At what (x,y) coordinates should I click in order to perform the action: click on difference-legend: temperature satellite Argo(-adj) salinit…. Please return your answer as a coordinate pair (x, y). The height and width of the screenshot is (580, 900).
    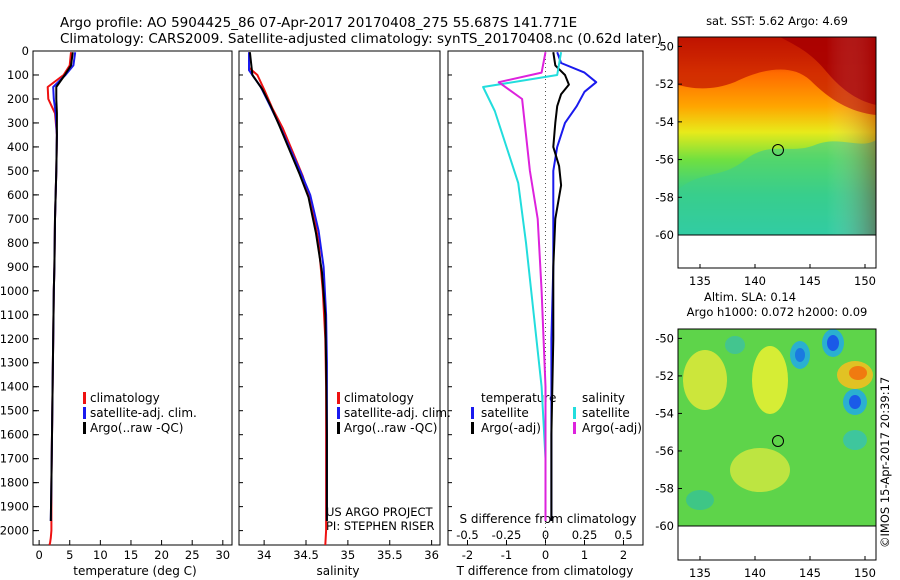
    Looking at the image, I should click on (556, 413).